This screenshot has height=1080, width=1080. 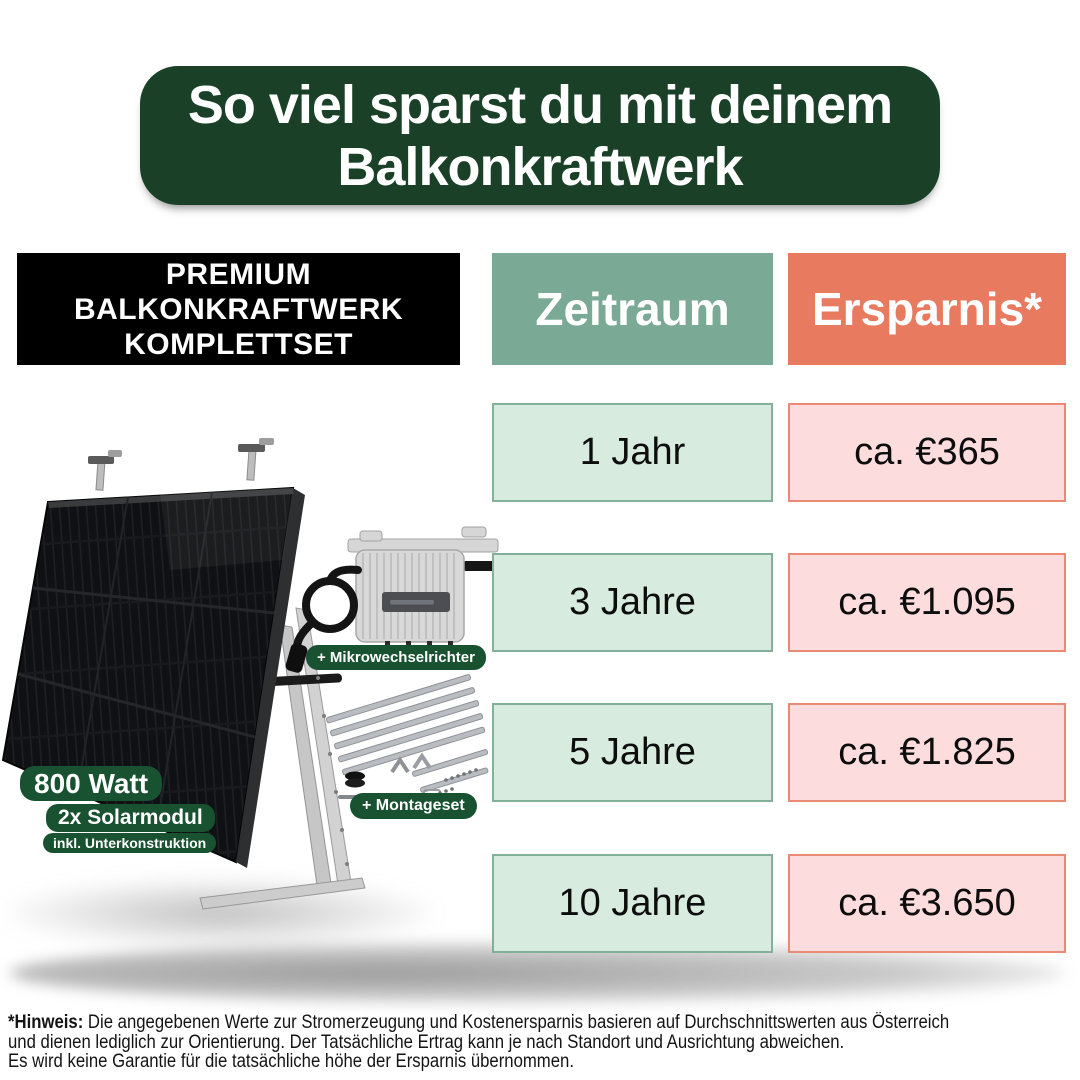 What do you see at coordinates (632, 602) in the screenshot?
I see `table-cell-period-2: 3 Jahre` at bounding box center [632, 602].